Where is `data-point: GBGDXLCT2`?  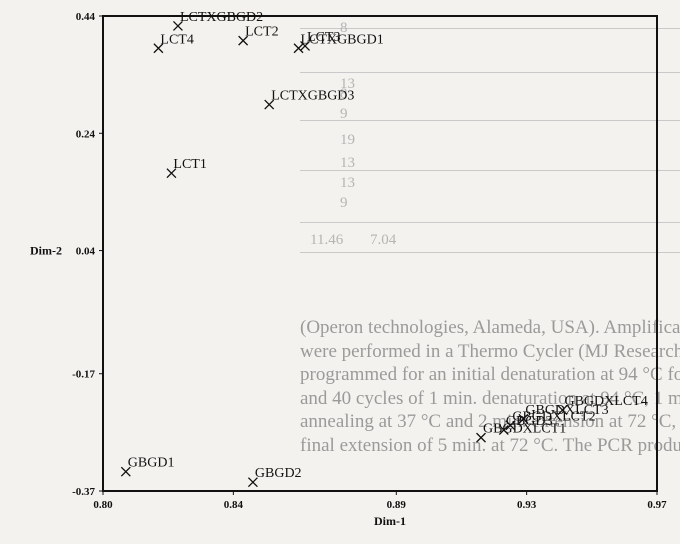
data-point: GBGDXLCT2 is located at coordinates (550, 420).